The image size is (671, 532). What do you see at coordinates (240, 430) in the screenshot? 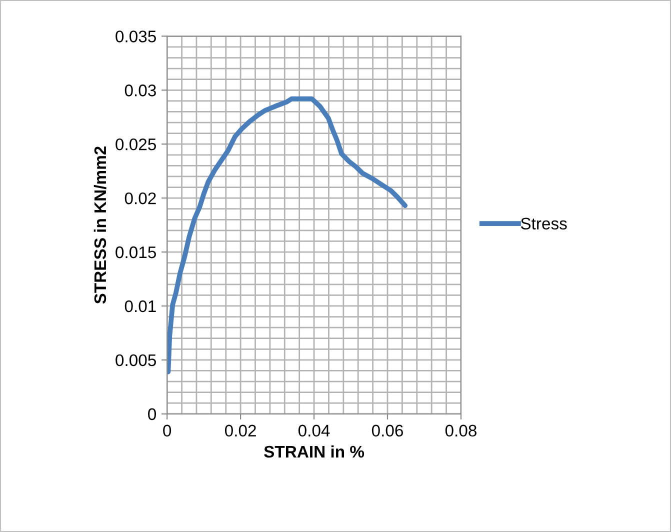
I see `x-tick-label: 0.02` at bounding box center [240, 430].